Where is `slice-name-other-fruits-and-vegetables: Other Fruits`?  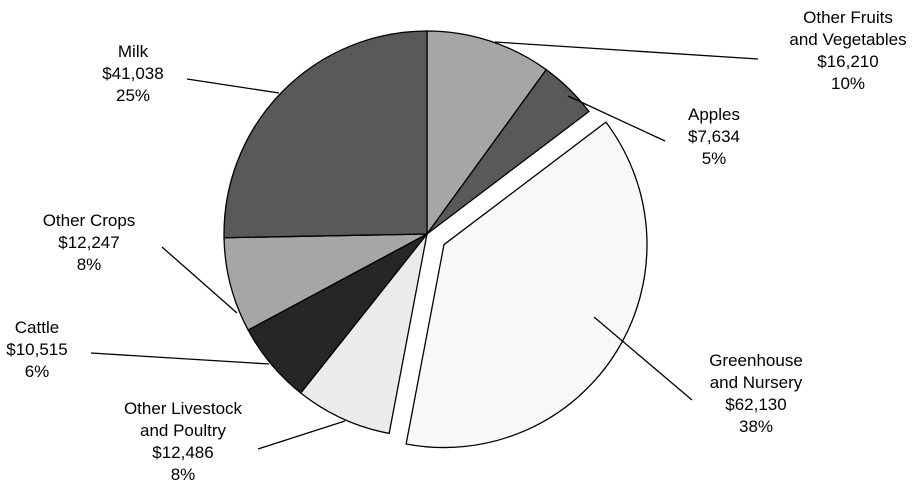 slice-name-other-fruits-and-vegetables: Other Fruits is located at coordinates (848, 17).